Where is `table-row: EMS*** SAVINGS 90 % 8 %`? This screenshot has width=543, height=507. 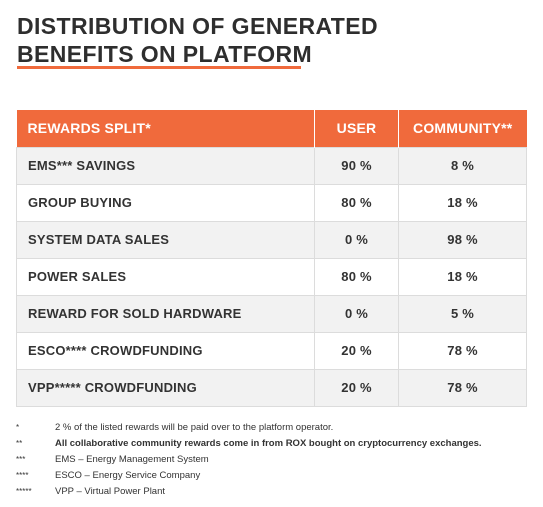 table-row: EMS*** SAVINGS 90 % 8 % is located at coordinates (271, 165).